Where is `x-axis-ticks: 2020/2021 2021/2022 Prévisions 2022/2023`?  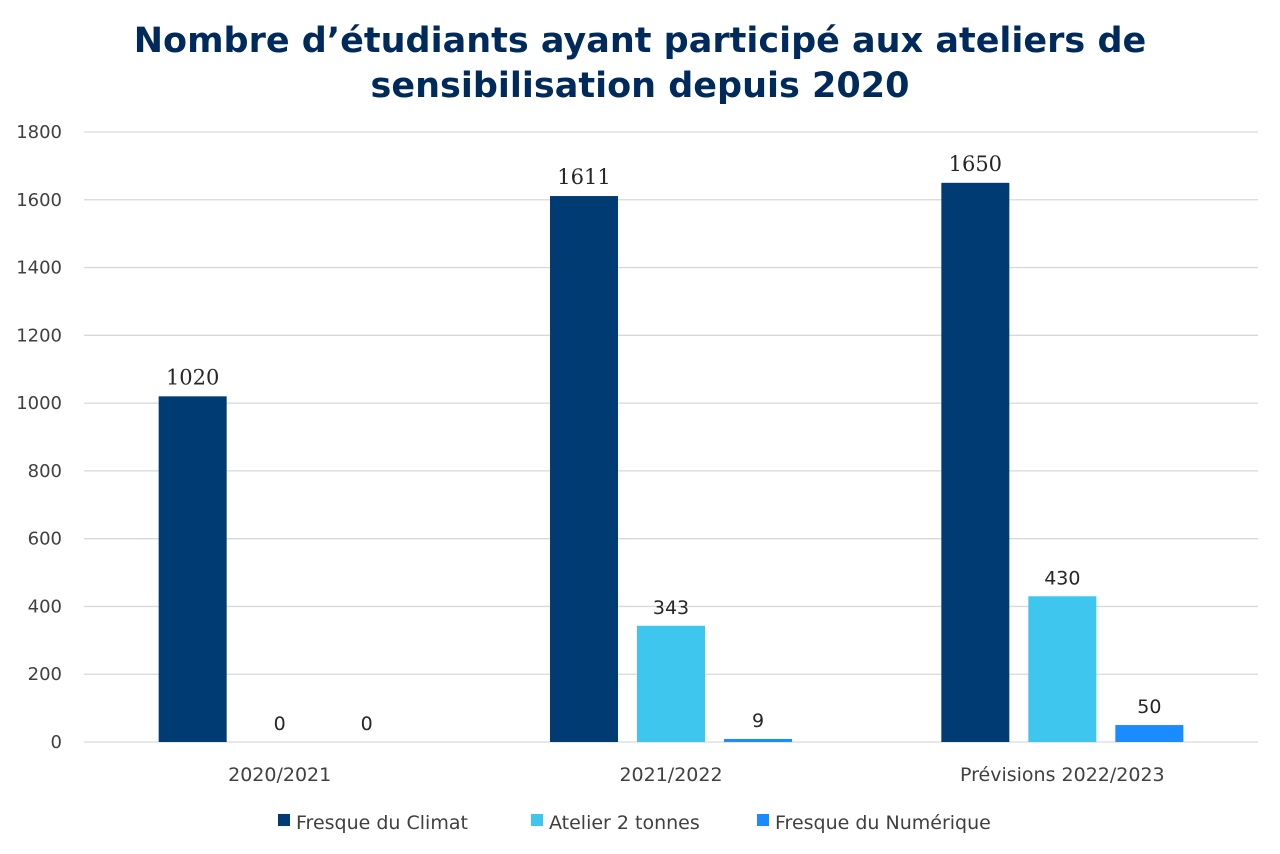 x-axis-ticks: 2020/2021 2021/2022 Prévisions 2022/2023 is located at coordinates (696, 775).